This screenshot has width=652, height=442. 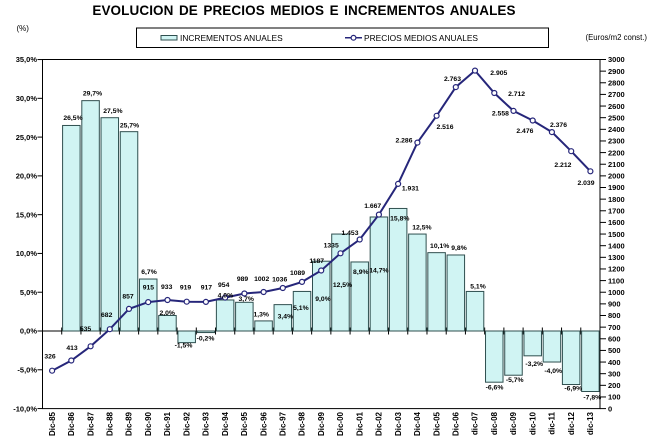 I want to click on svg-text: 5,0%, so click(x=28, y=292).